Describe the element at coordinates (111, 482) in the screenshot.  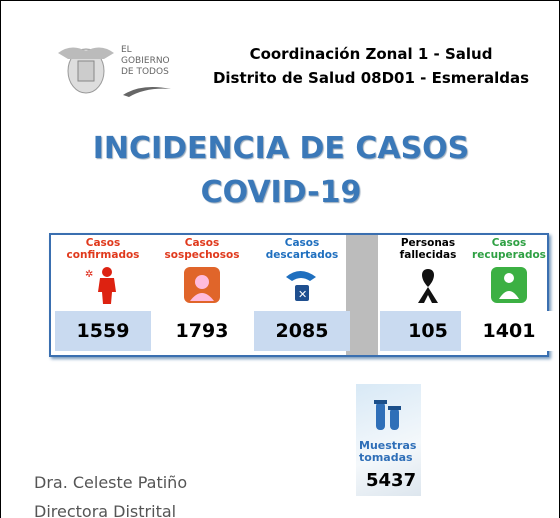
I see `signature-name: Dra. Celeste Patiño` at that location.